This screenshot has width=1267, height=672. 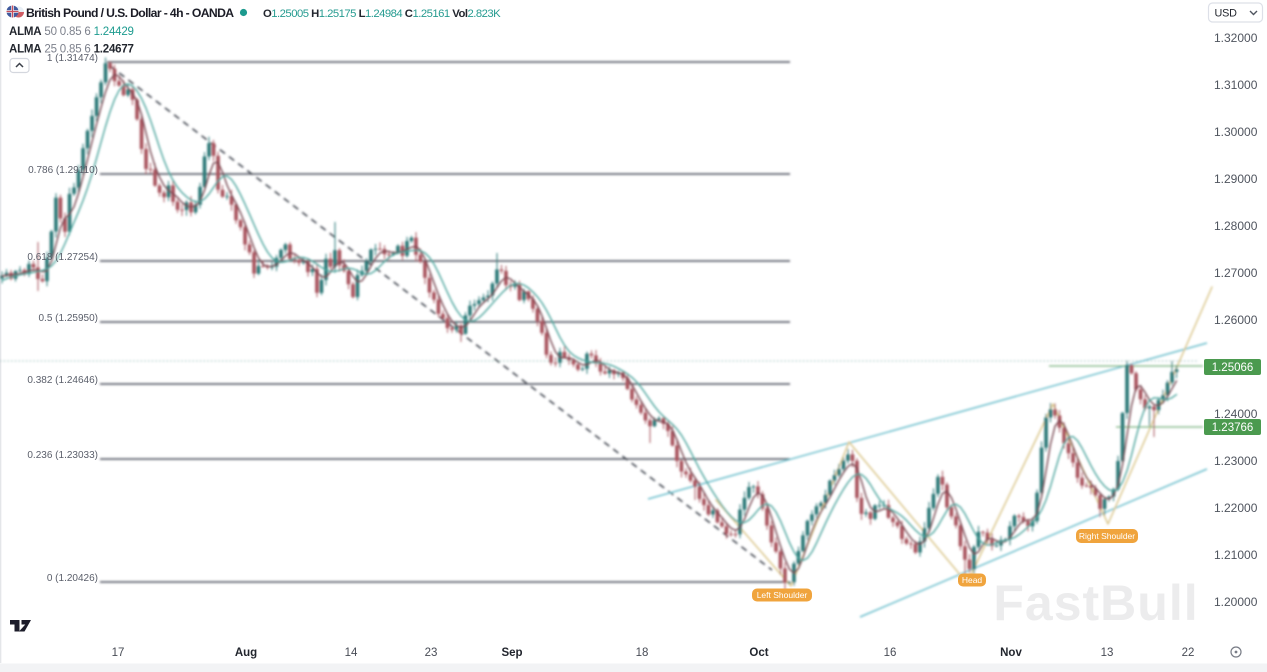 I want to click on svg-text: 0 (1.20426), so click(x=72, y=578).